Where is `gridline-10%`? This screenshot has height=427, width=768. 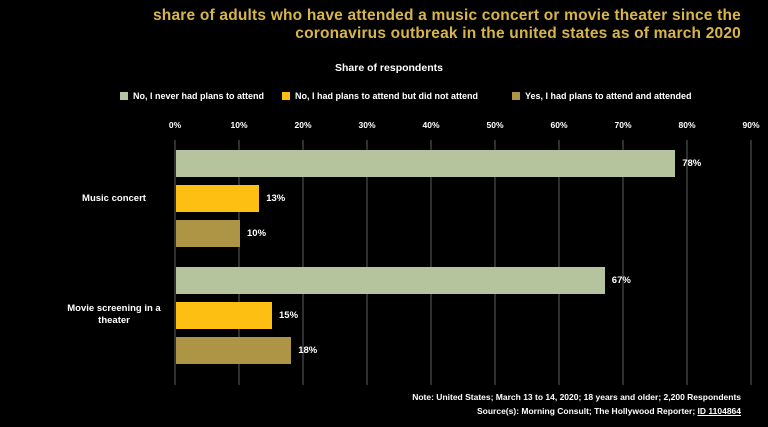
gridline-10% is located at coordinates (239, 262).